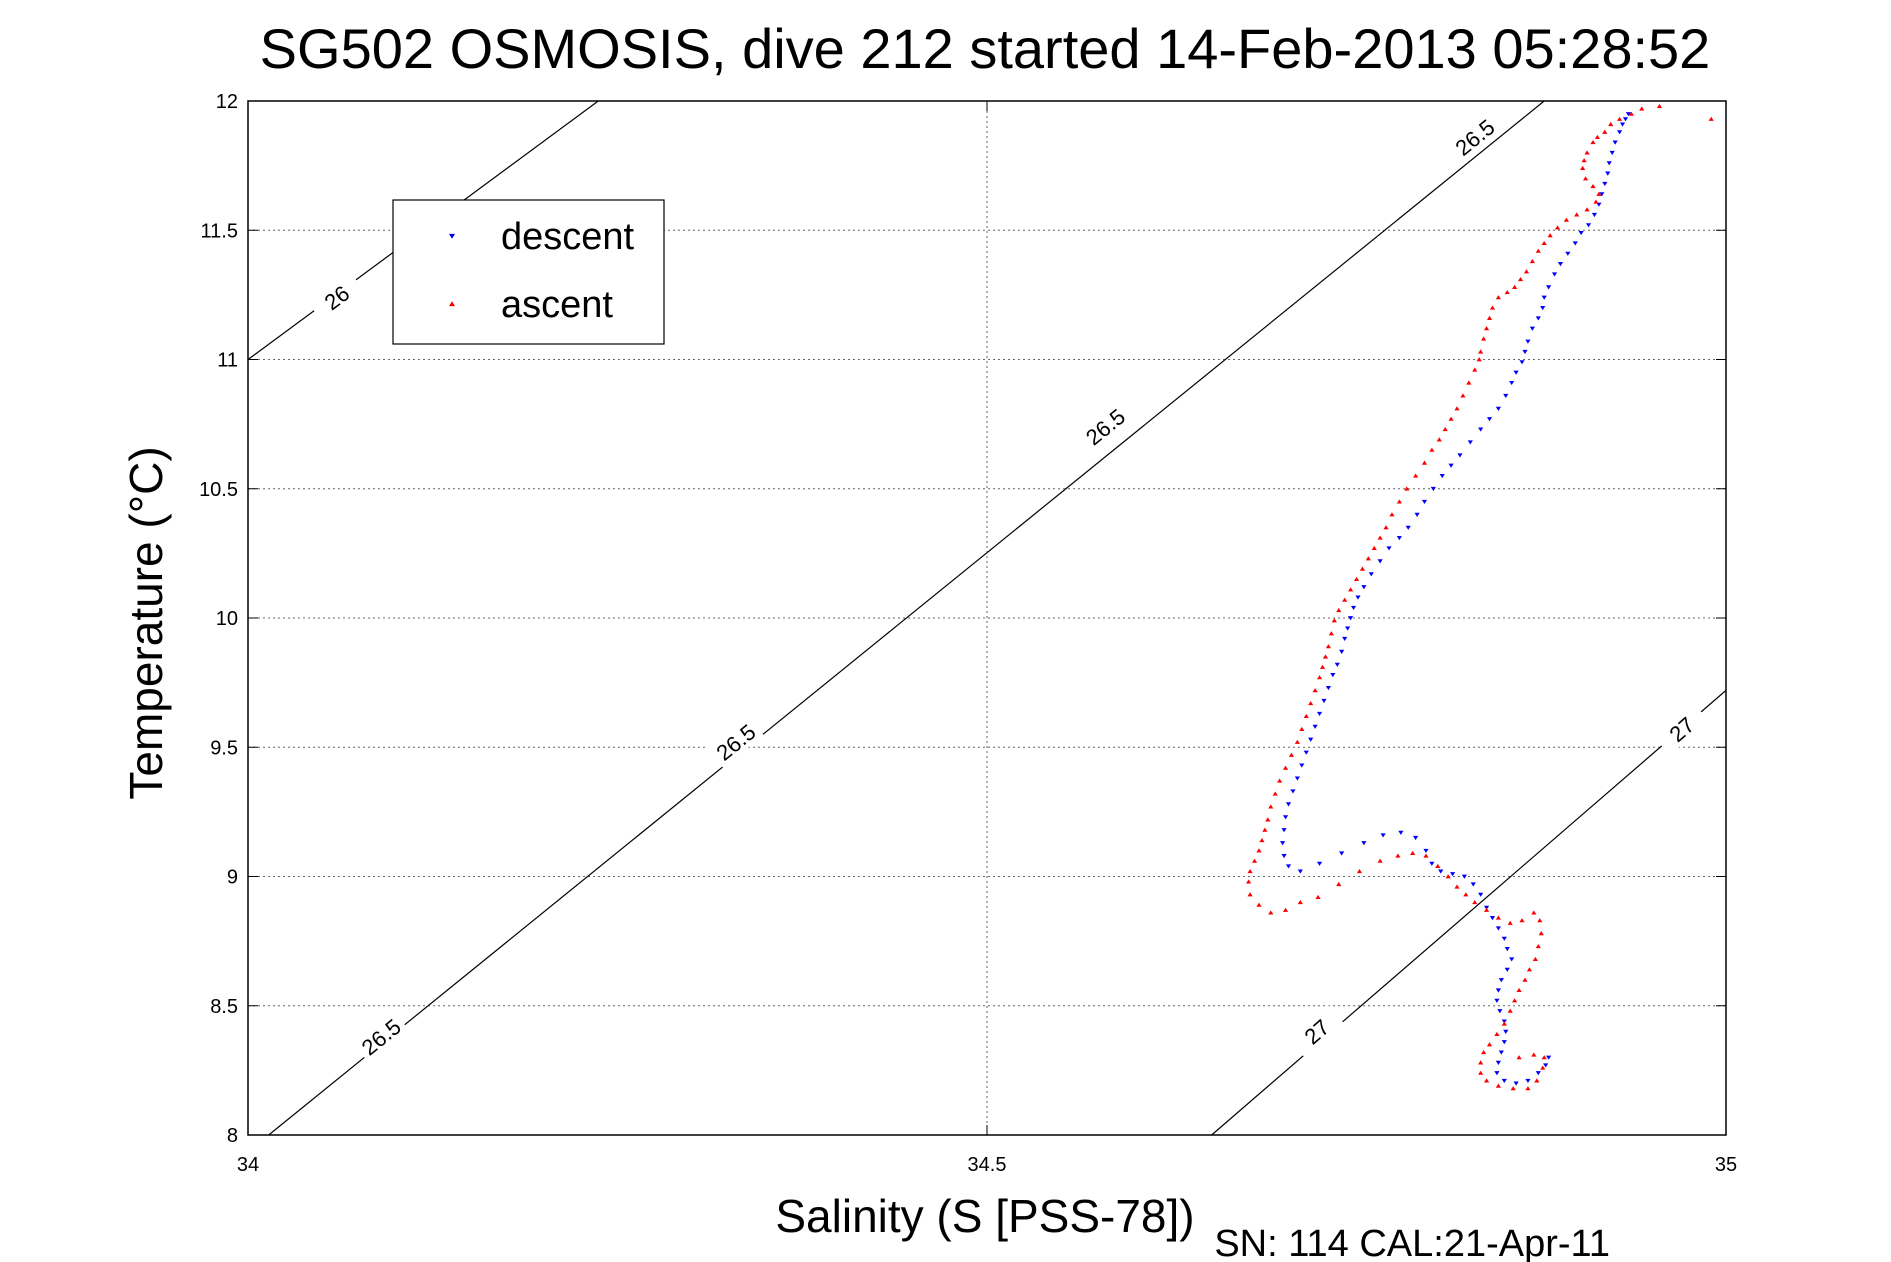 The image size is (1891, 1262). What do you see at coordinates (248, 1165) in the screenshot?
I see `x-tick-label: 34` at bounding box center [248, 1165].